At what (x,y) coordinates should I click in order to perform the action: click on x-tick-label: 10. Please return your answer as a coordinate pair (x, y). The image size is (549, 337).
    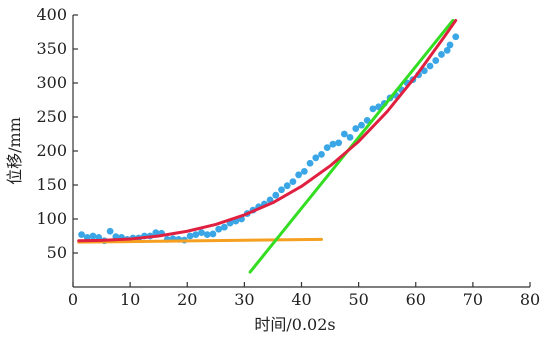
    Looking at the image, I should click on (130, 299).